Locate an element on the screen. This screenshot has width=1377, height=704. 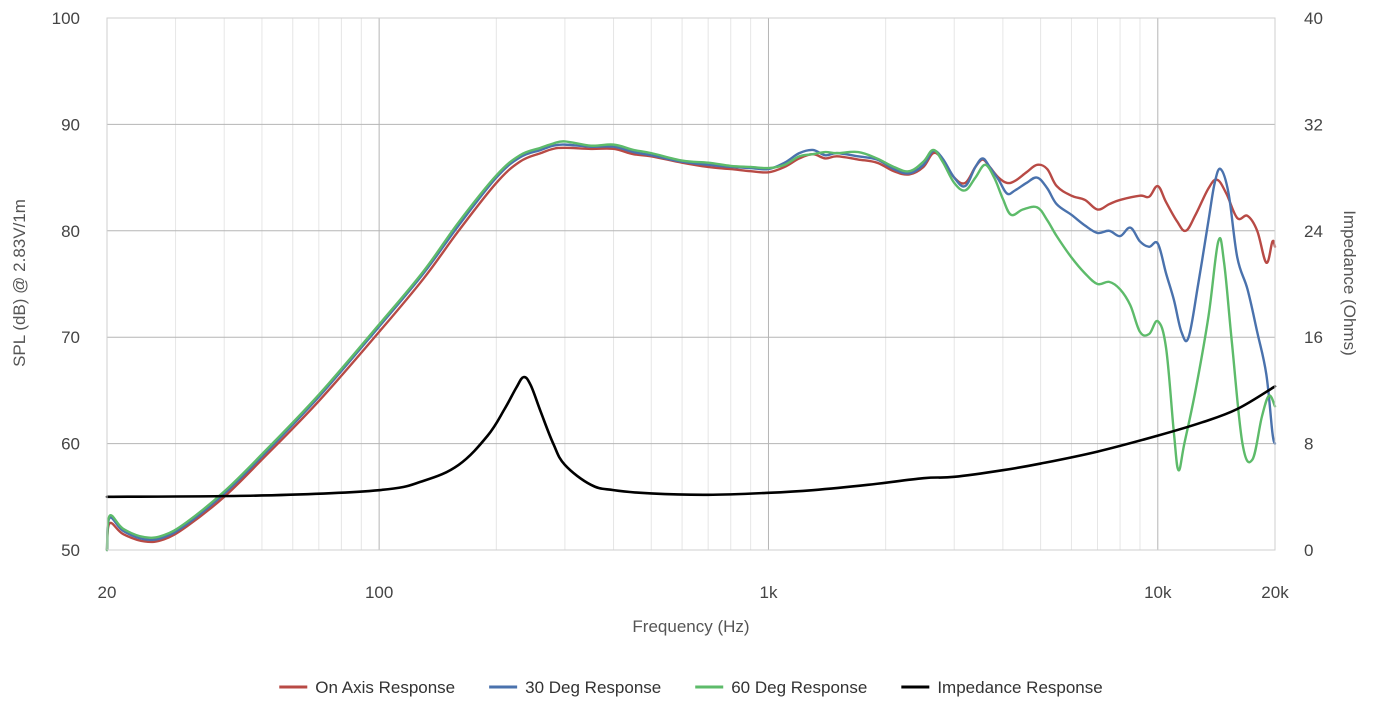
legend-label: On Axis Response is located at coordinates (385, 687).